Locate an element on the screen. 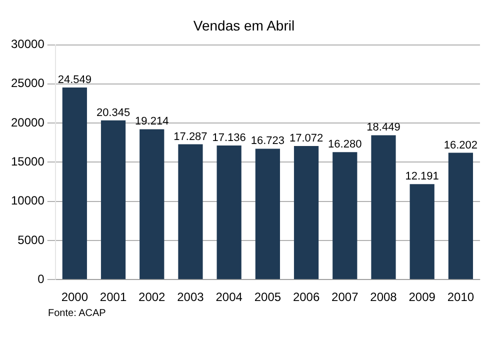  chart-title: Vendas em Abril is located at coordinates (244, 25).